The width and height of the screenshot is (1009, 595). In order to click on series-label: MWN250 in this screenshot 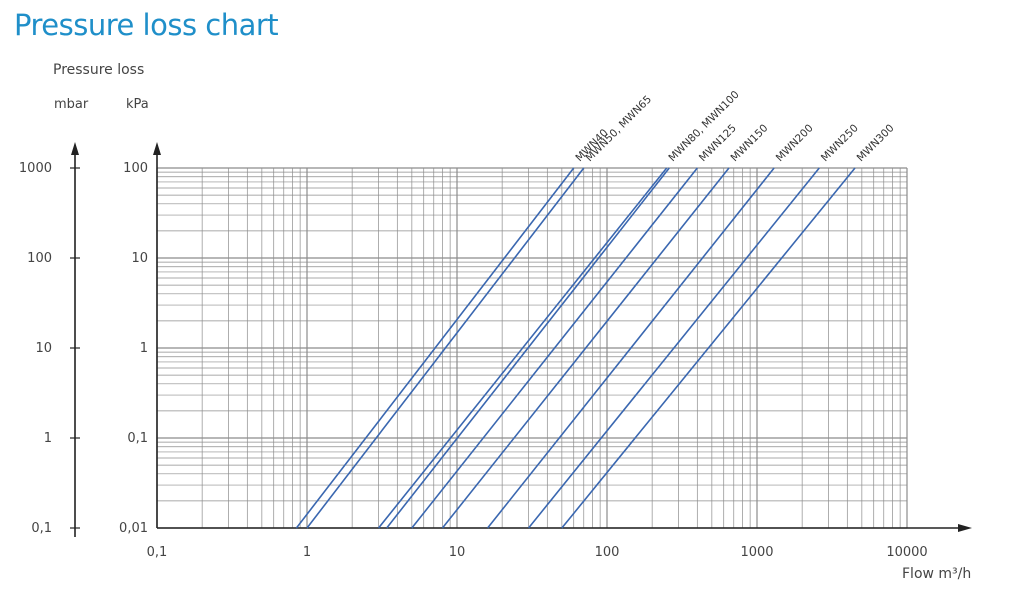, I will do `click(840, 143)`.